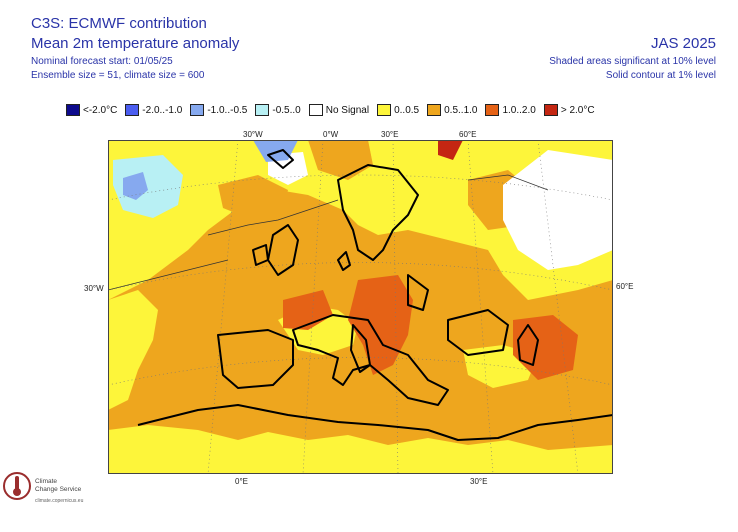 Image resolution: width=738 pixels, height=532 pixels. I want to click on scandinavia-coast, so click(378, 212).